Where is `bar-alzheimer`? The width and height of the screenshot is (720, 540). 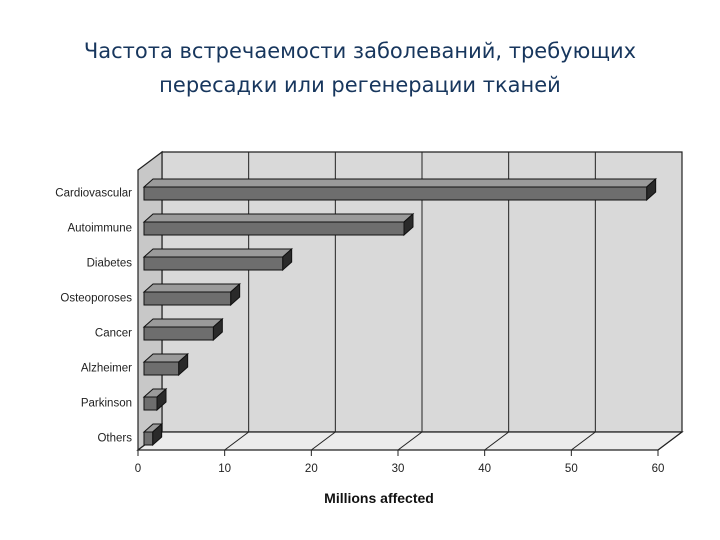
bar-alzheimer is located at coordinates (165, 364).